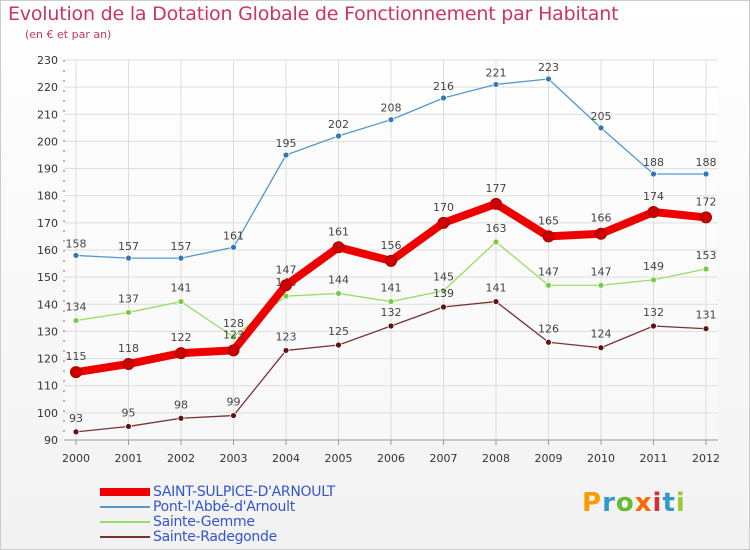 The width and height of the screenshot is (750, 550). What do you see at coordinates (47, 223) in the screenshot?
I see `y-tick-label: 170` at bounding box center [47, 223].